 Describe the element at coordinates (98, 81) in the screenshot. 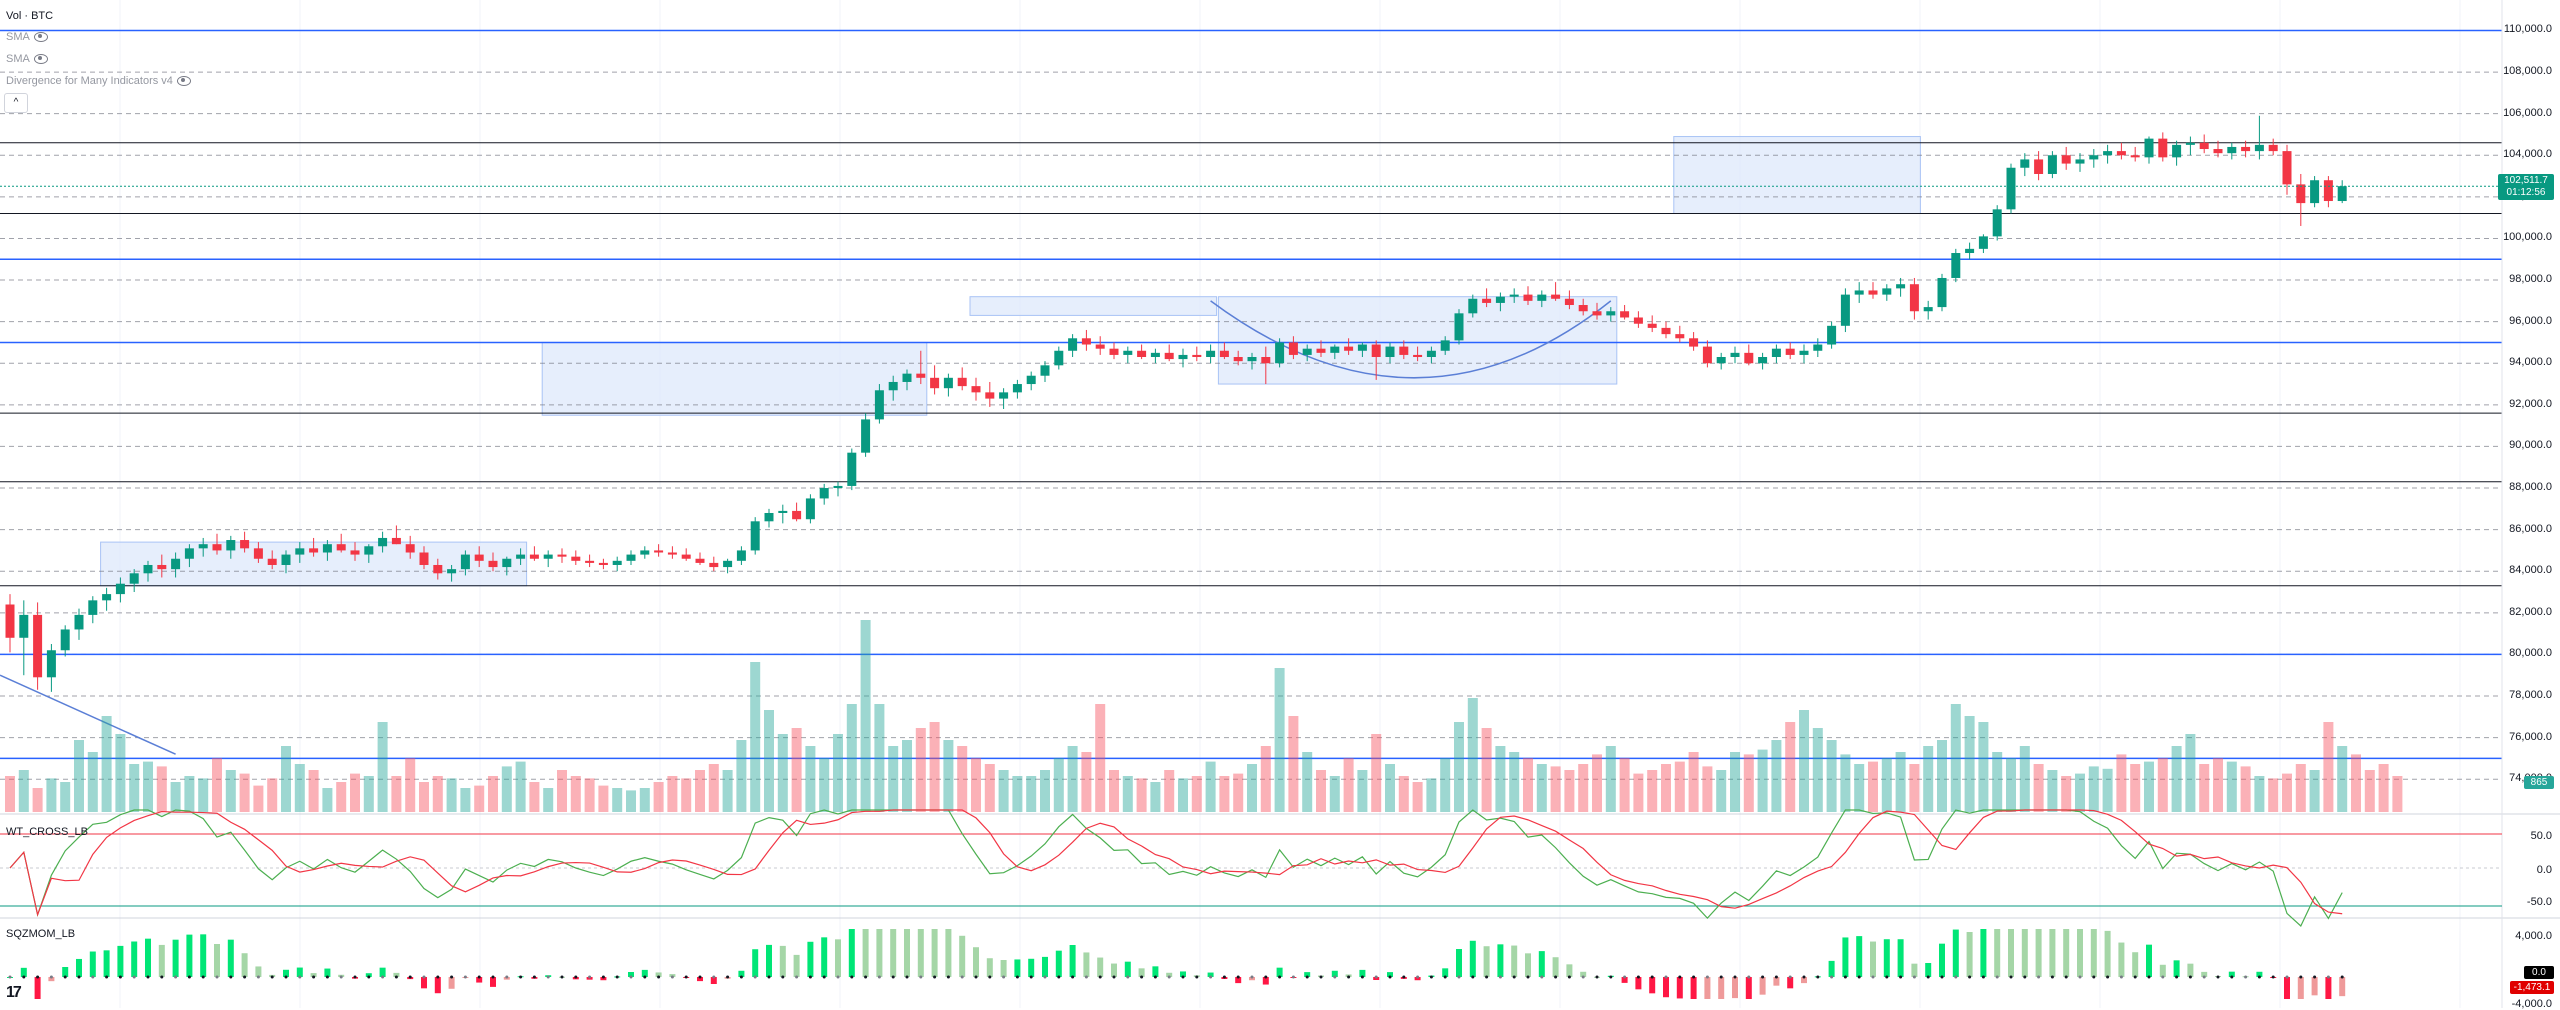

I see `divergence-legend: Divergence for Many Indicators v4` at that location.